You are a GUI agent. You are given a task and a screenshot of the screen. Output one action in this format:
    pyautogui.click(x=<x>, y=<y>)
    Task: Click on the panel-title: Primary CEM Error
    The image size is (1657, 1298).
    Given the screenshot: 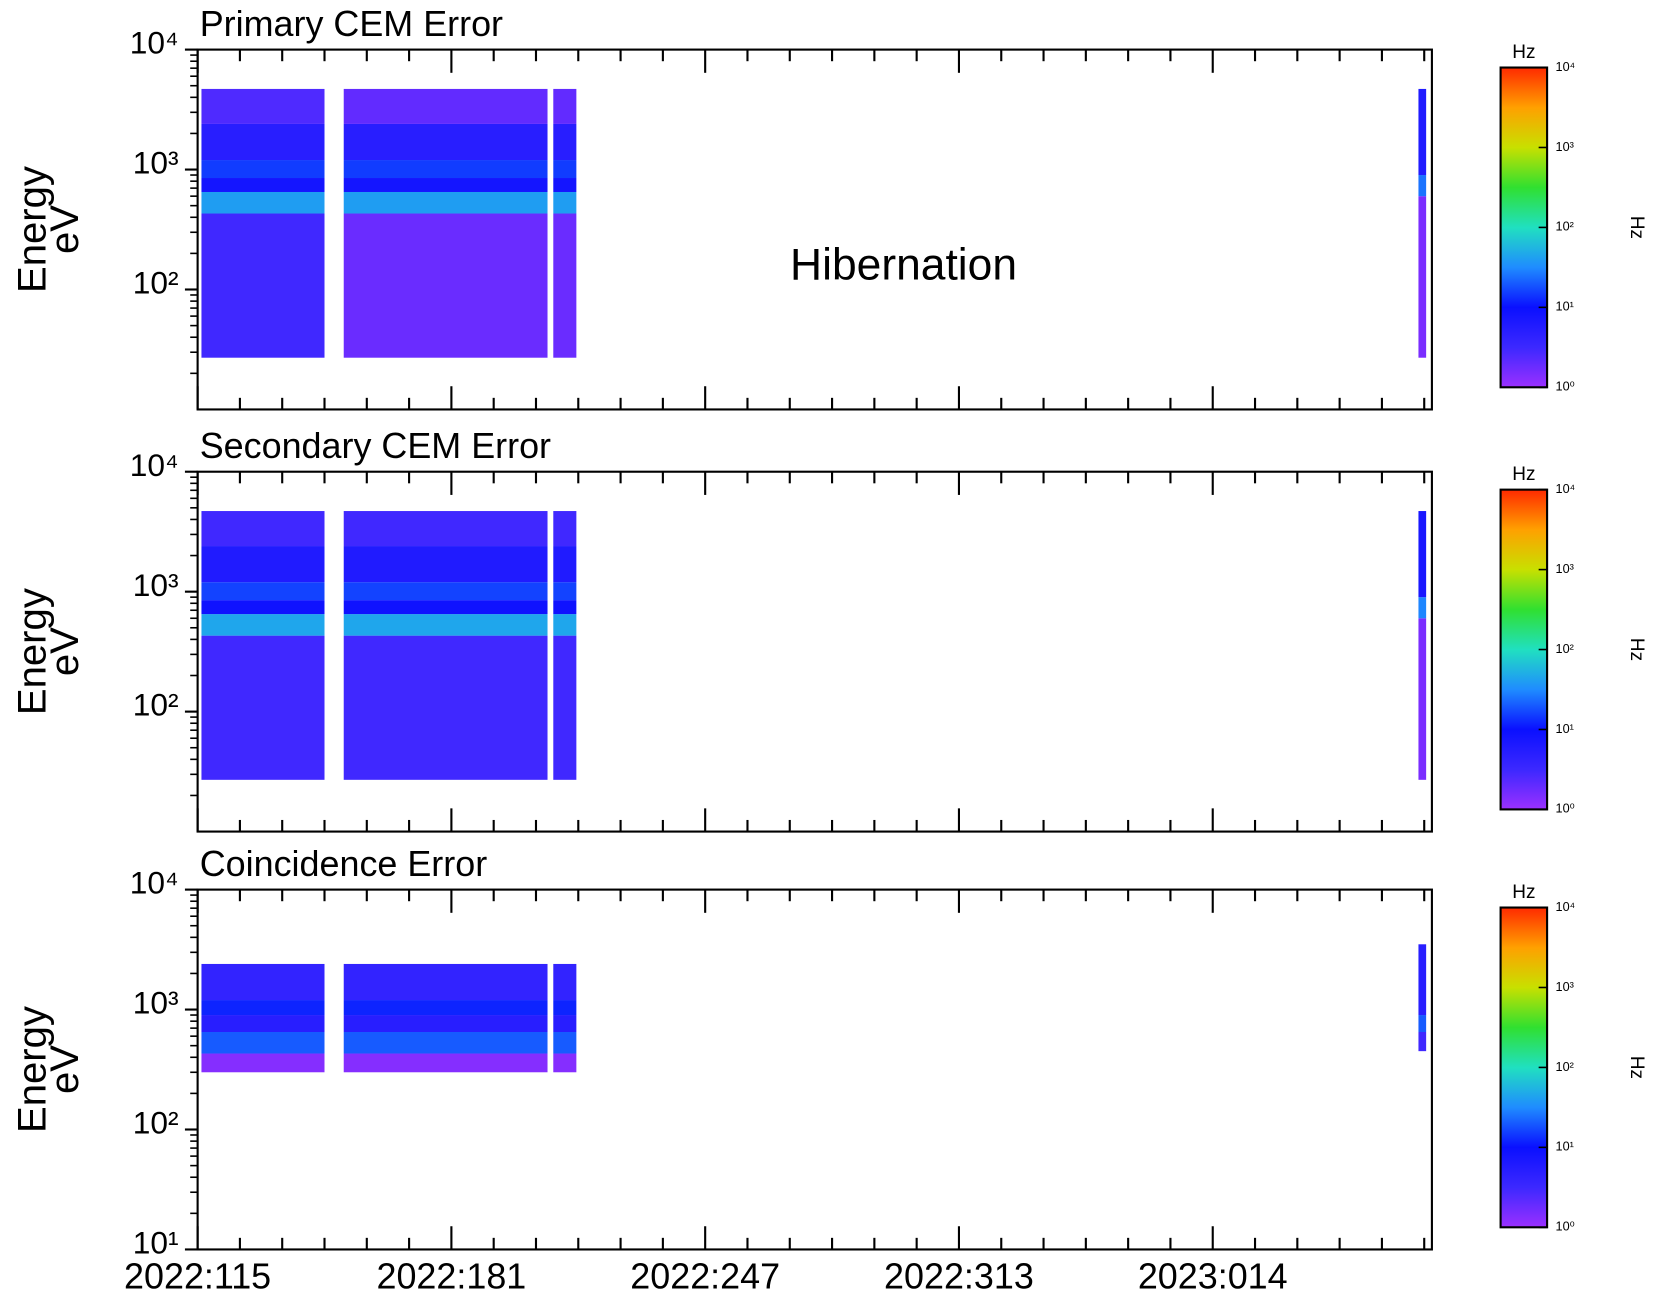 What is the action you would take?
    pyautogui.click(x=351, y=24)
    